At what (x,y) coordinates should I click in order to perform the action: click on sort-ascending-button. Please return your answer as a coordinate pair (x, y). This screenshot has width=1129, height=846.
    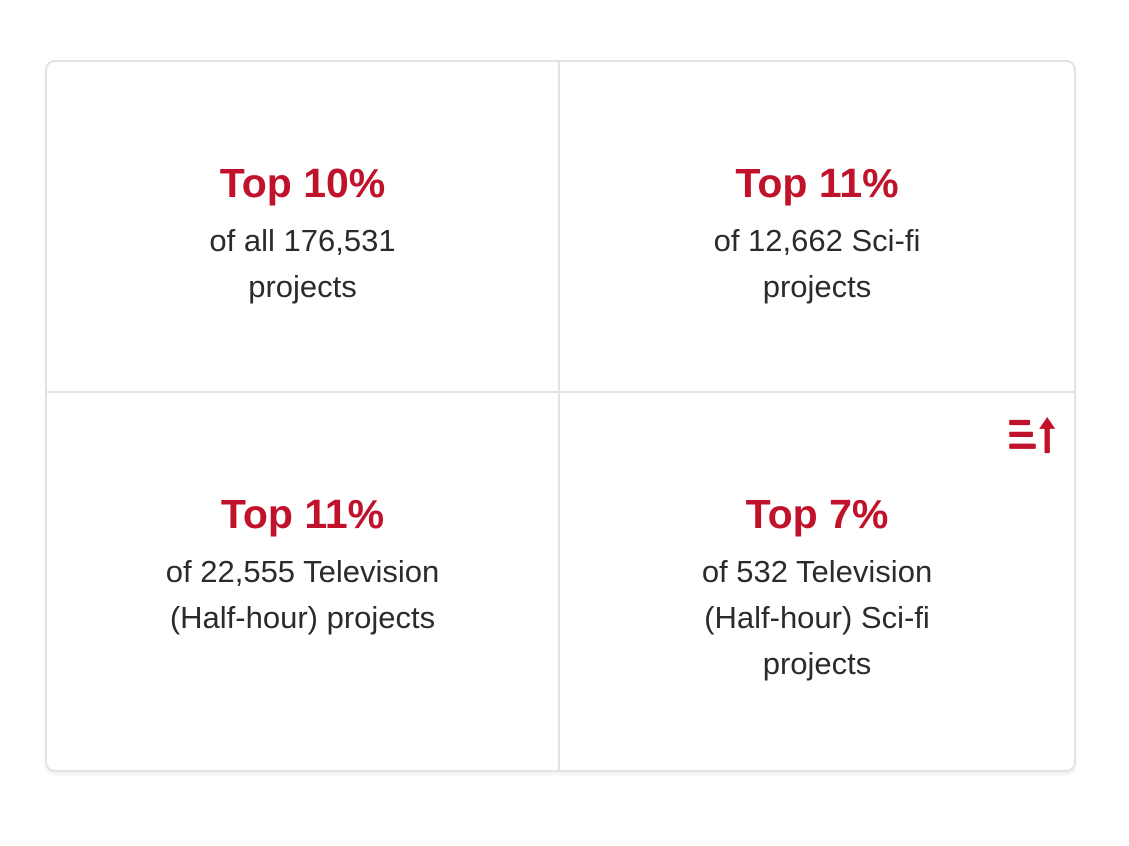
    Looking at the image, I should click on (1033, 436).